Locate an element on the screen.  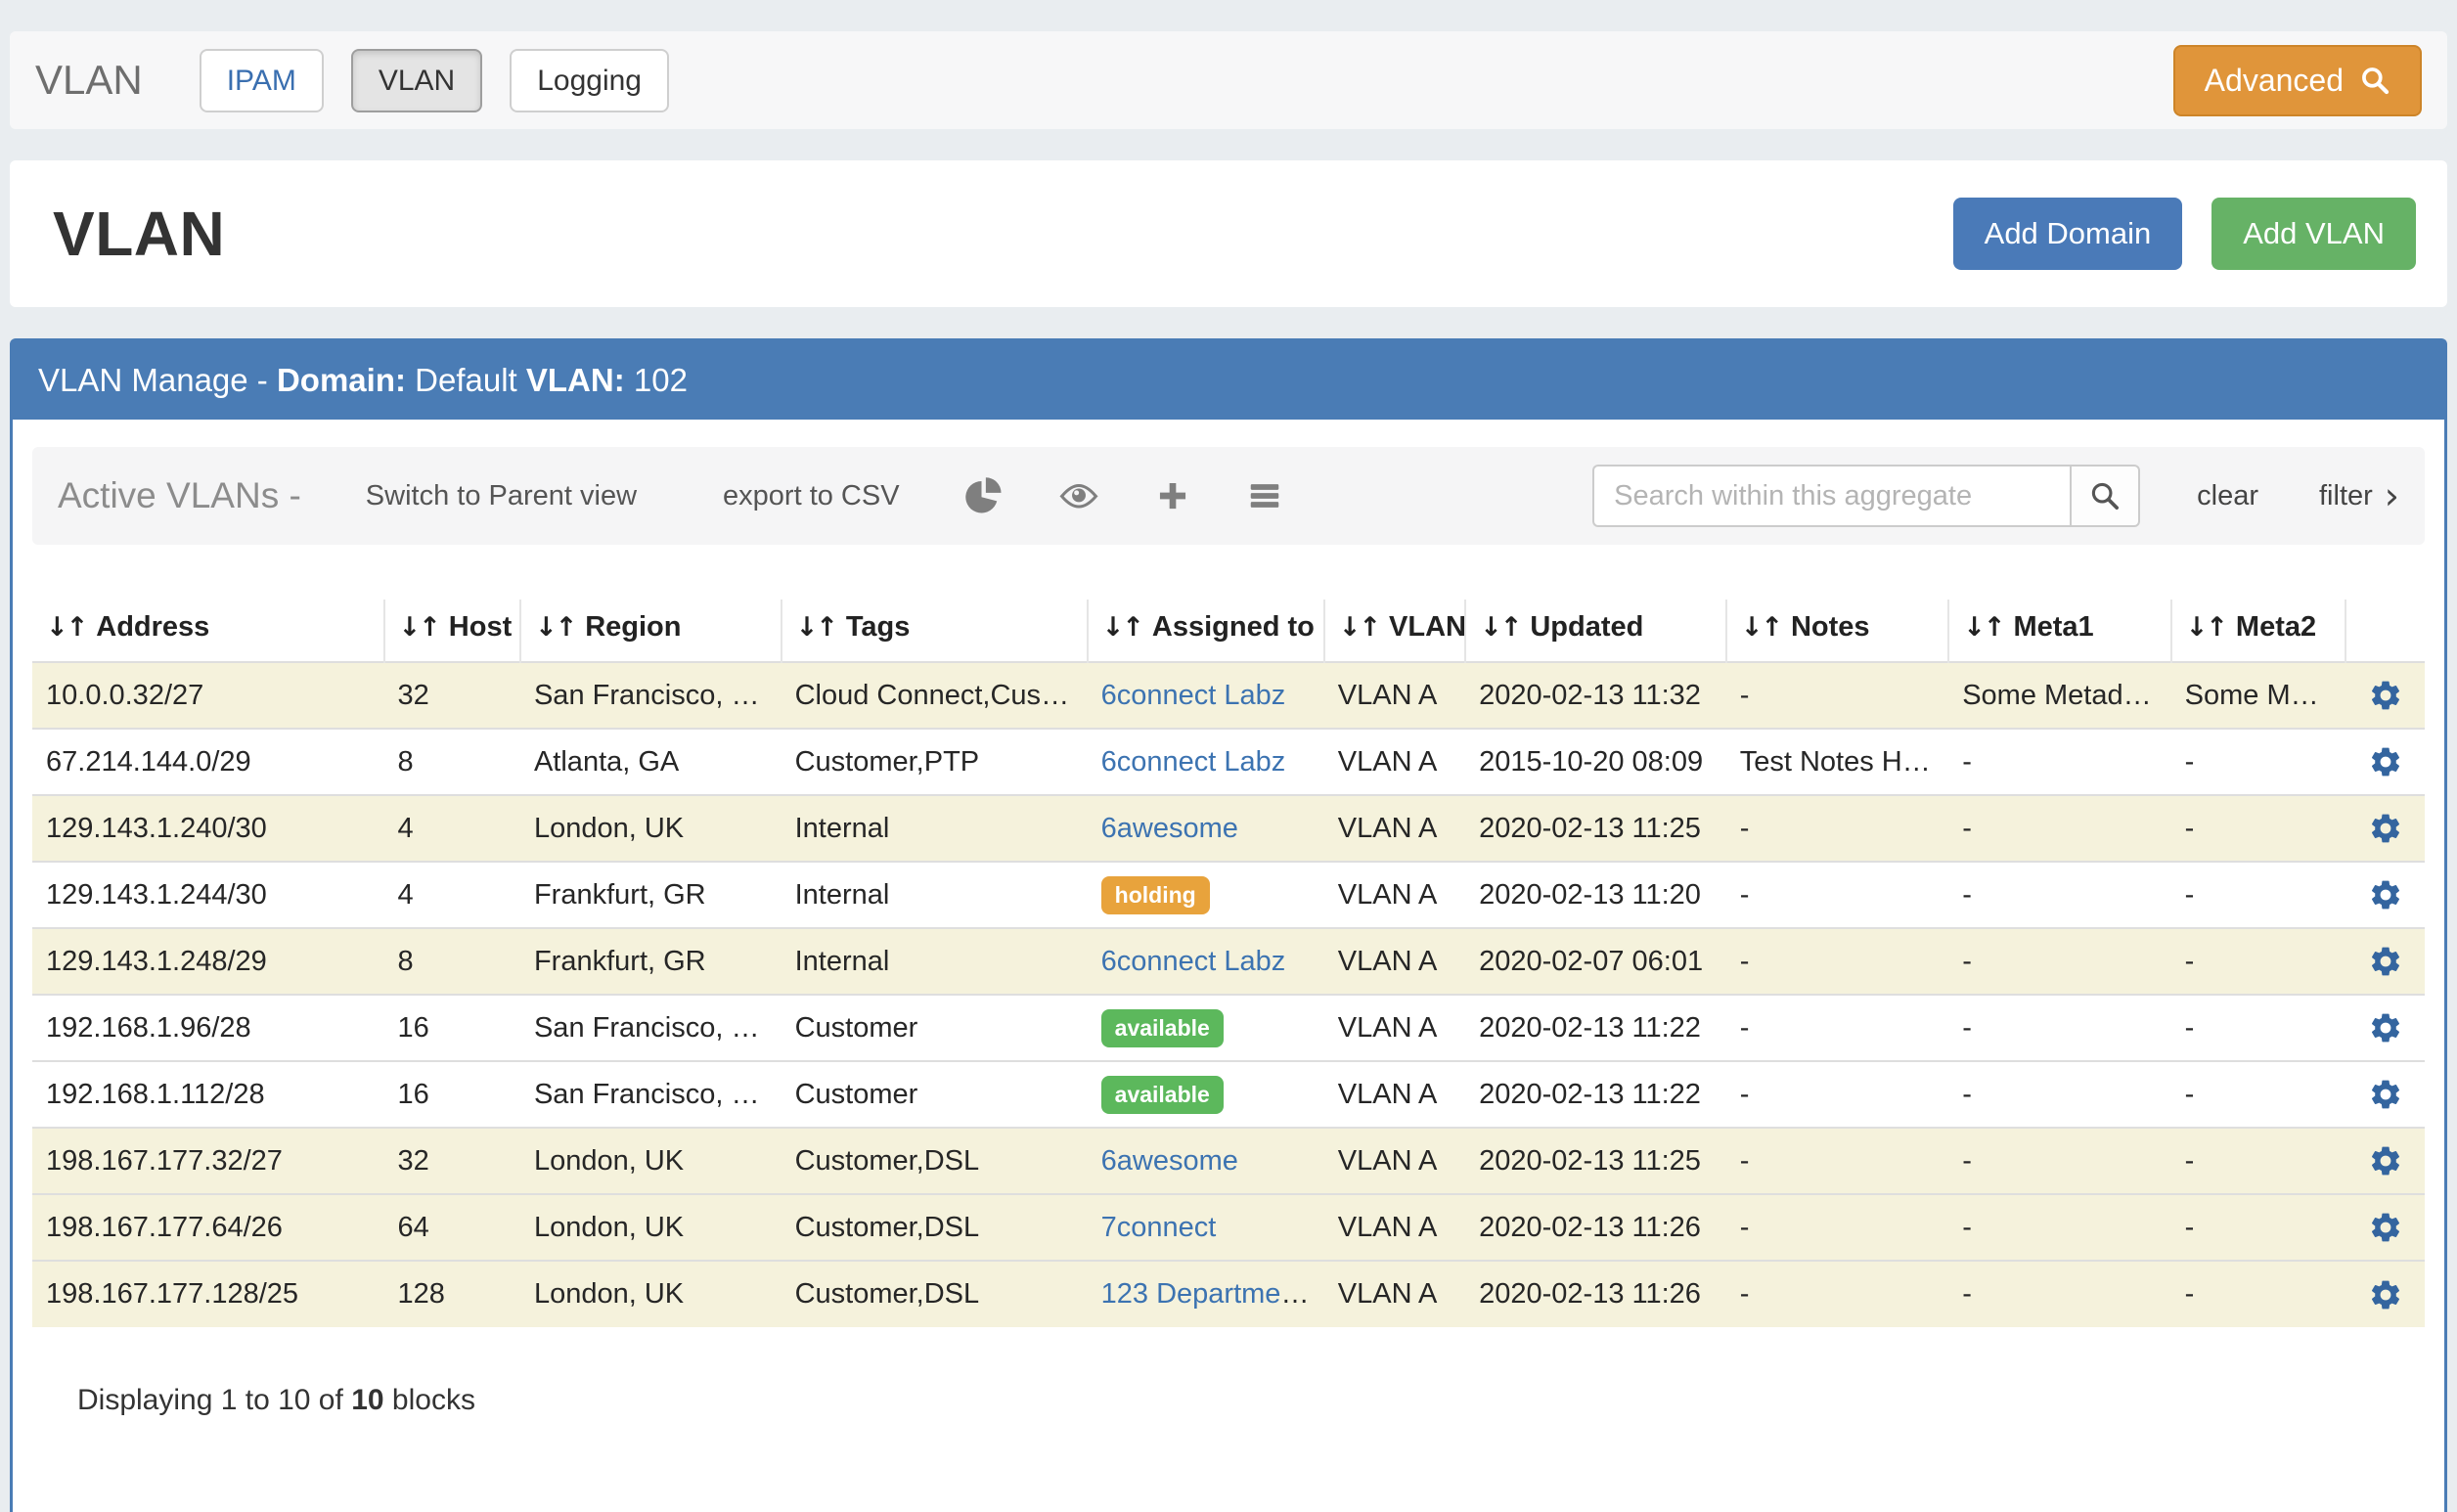
advanced-label: Advanced is located at coordinates (2274, 80).